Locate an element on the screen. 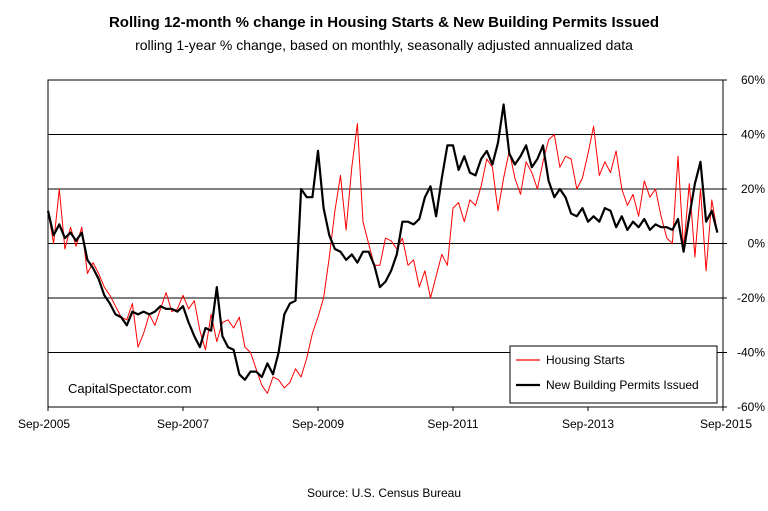 The image size is (768, 511). legend-box is located at coordinates (613, 374).